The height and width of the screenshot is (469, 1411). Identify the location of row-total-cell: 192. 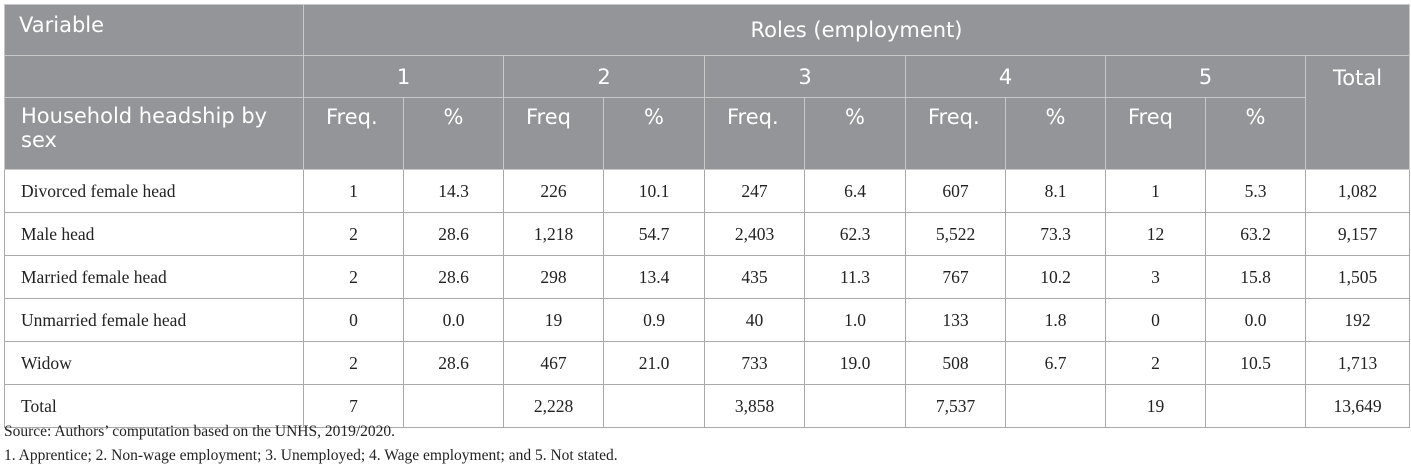
(1357, 320).